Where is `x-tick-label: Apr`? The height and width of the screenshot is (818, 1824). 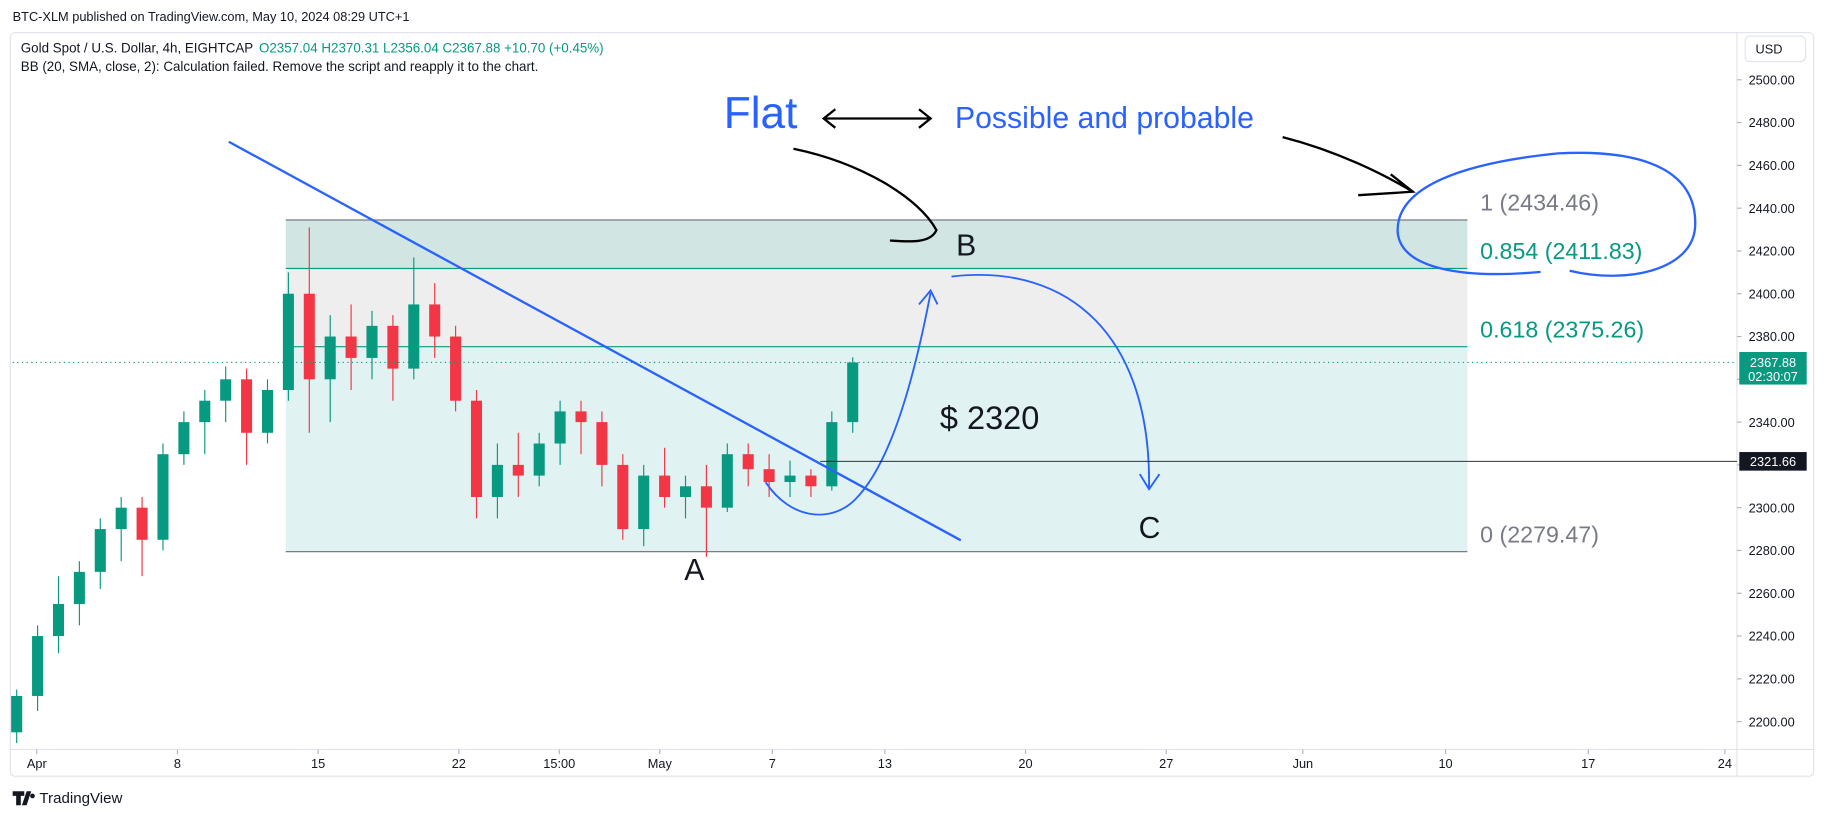 x-tick-label: Apr is located at coordinates (37, 763).